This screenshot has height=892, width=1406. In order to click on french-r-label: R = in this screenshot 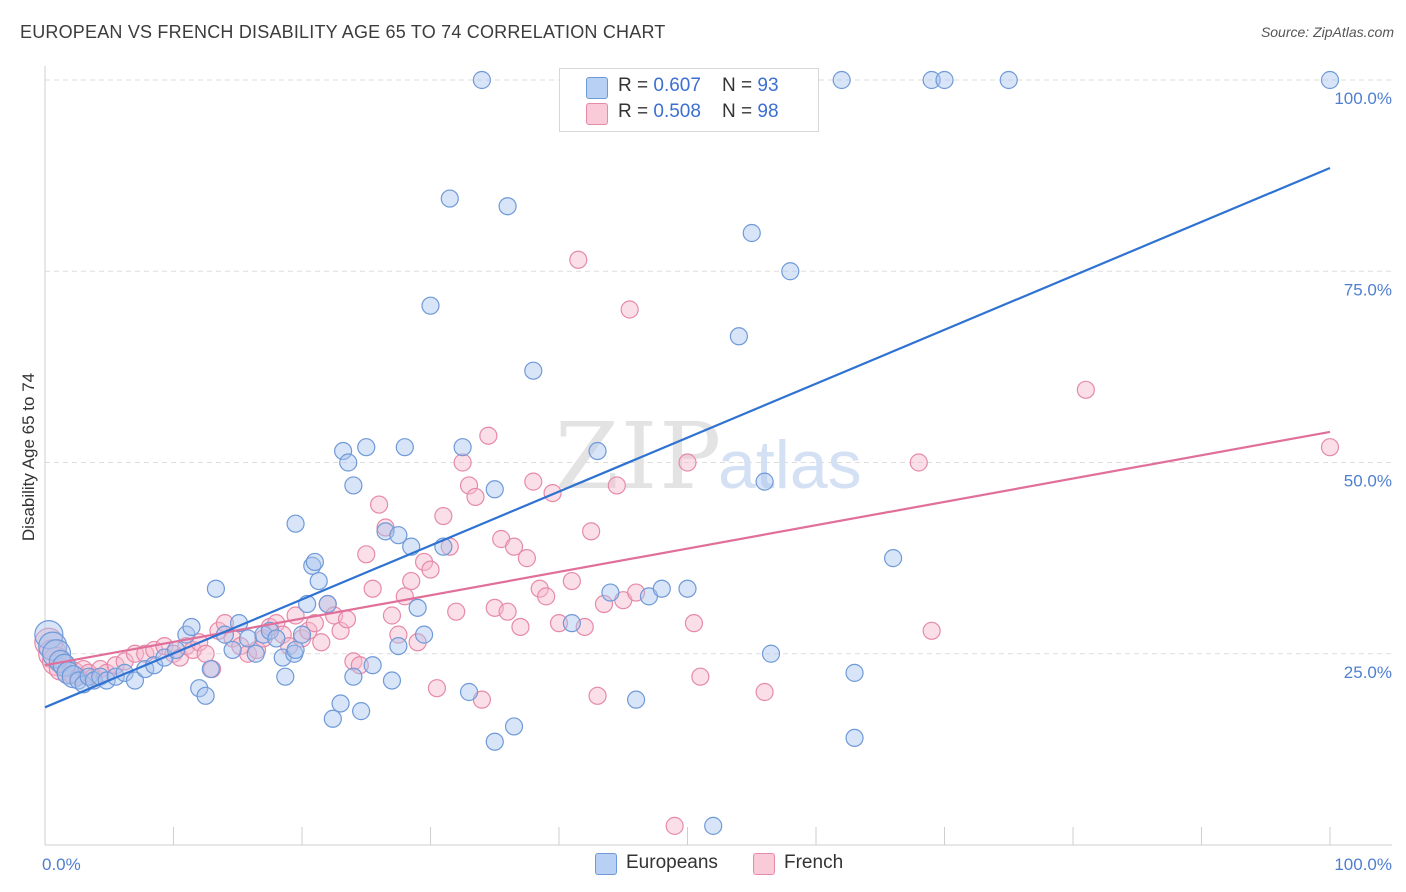, I will do `click(636, 111)`.